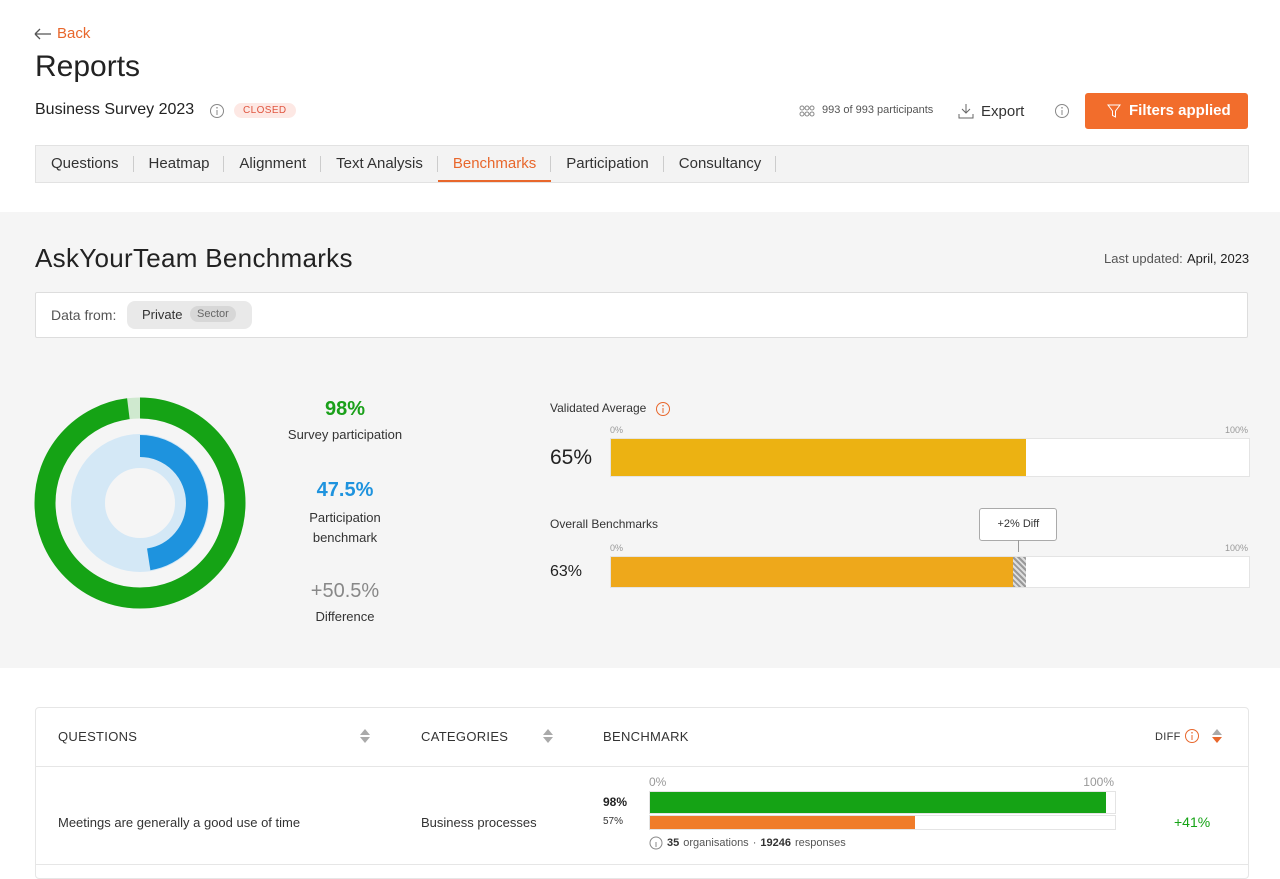  Describe the element at coordinates (720, 164) in the screenshot. I see `tab: Consultancy` at that location.